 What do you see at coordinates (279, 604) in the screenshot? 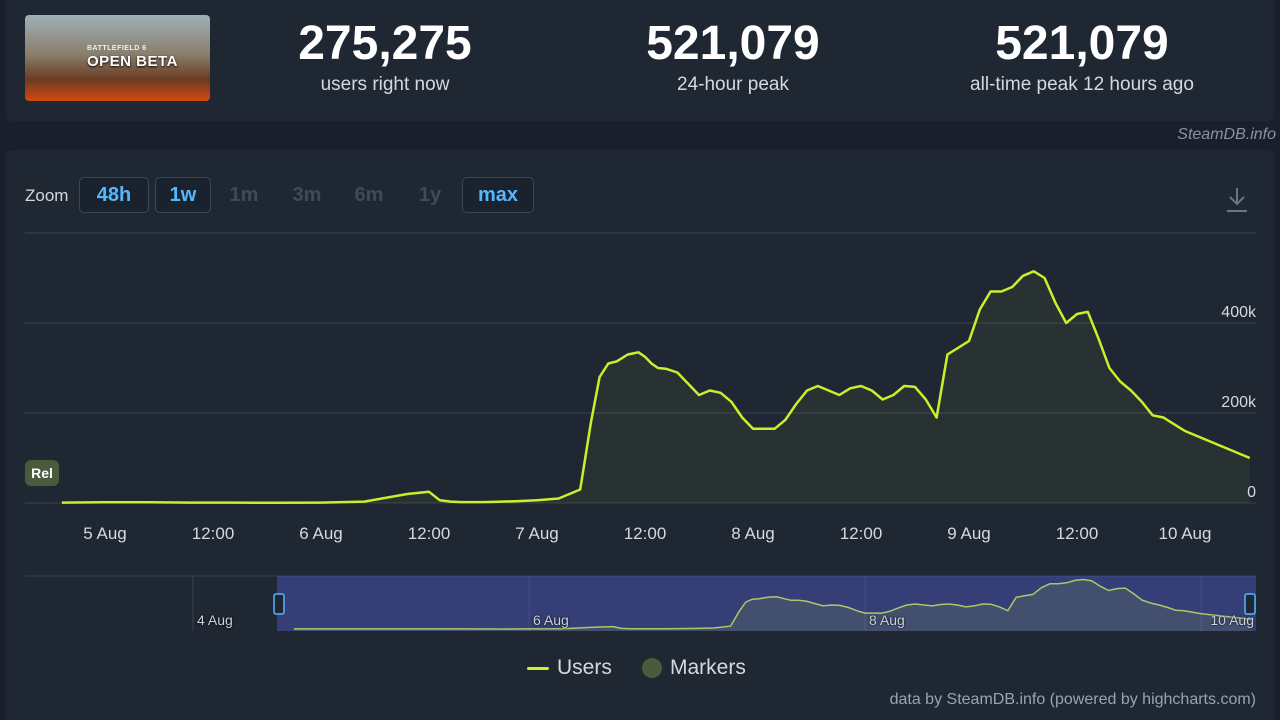
I see `navigator-handle-left` at bounding box center [279, 604].